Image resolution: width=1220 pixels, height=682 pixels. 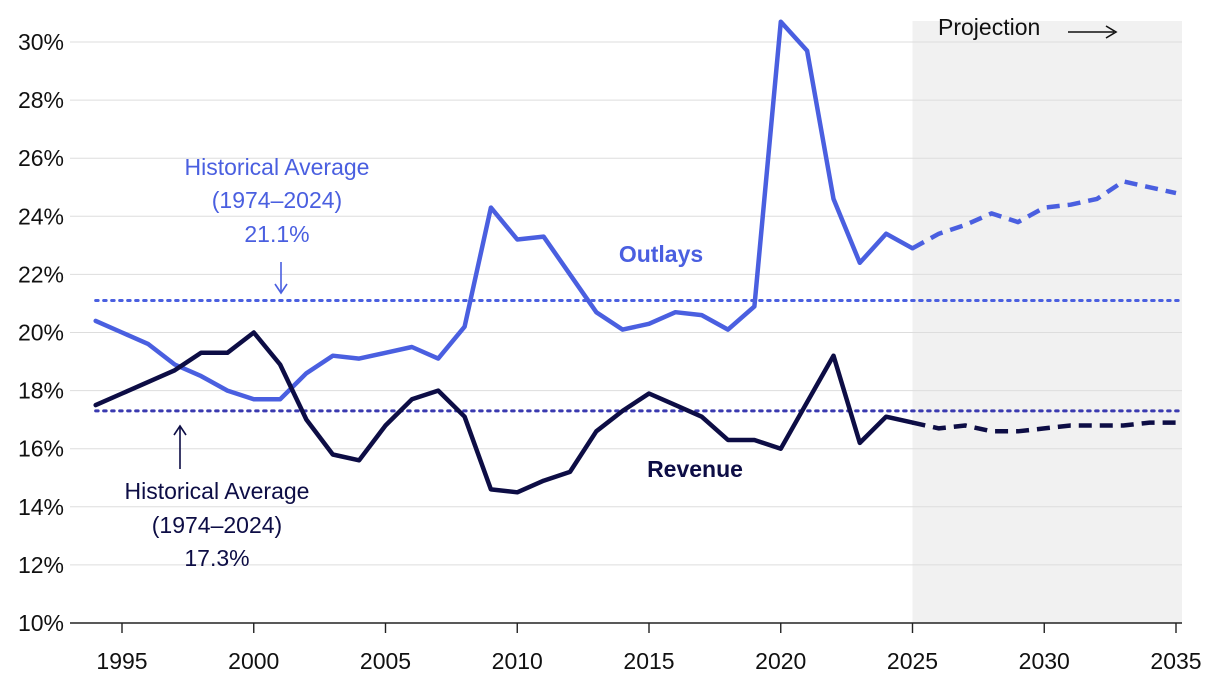 I want to click on x-tick-label: 2035, so click(x=1175, y=661).